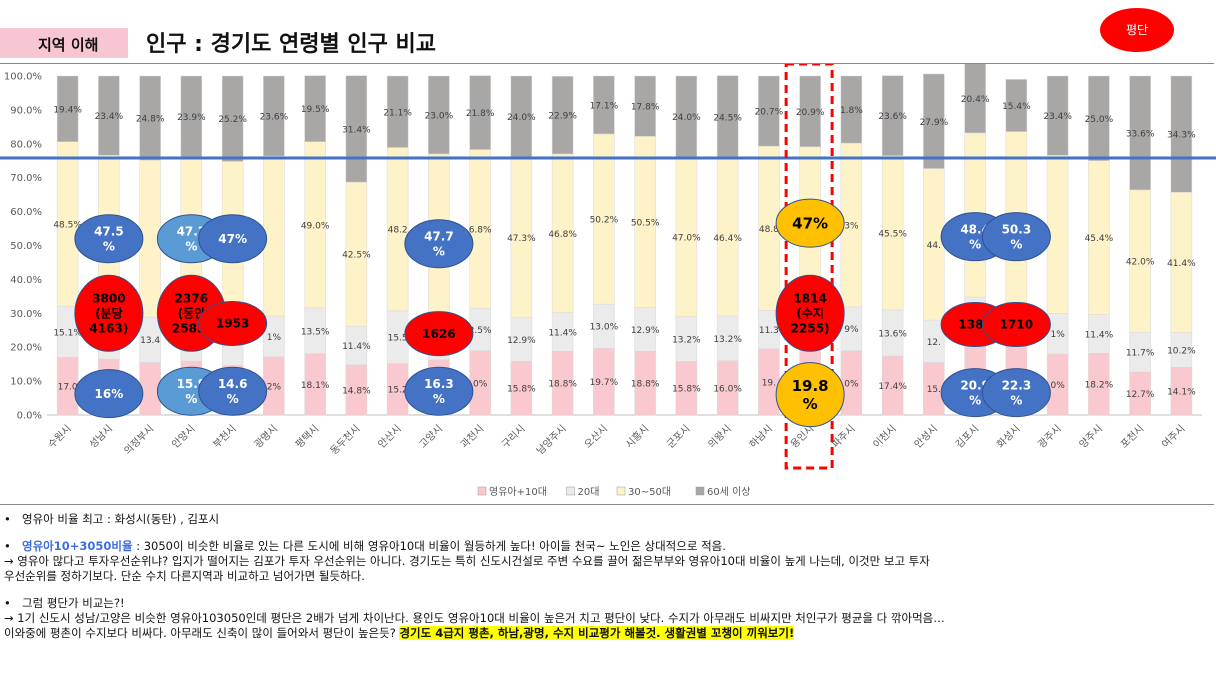  I want to click on x-tick-label: 의왕시, so click(720, 437).